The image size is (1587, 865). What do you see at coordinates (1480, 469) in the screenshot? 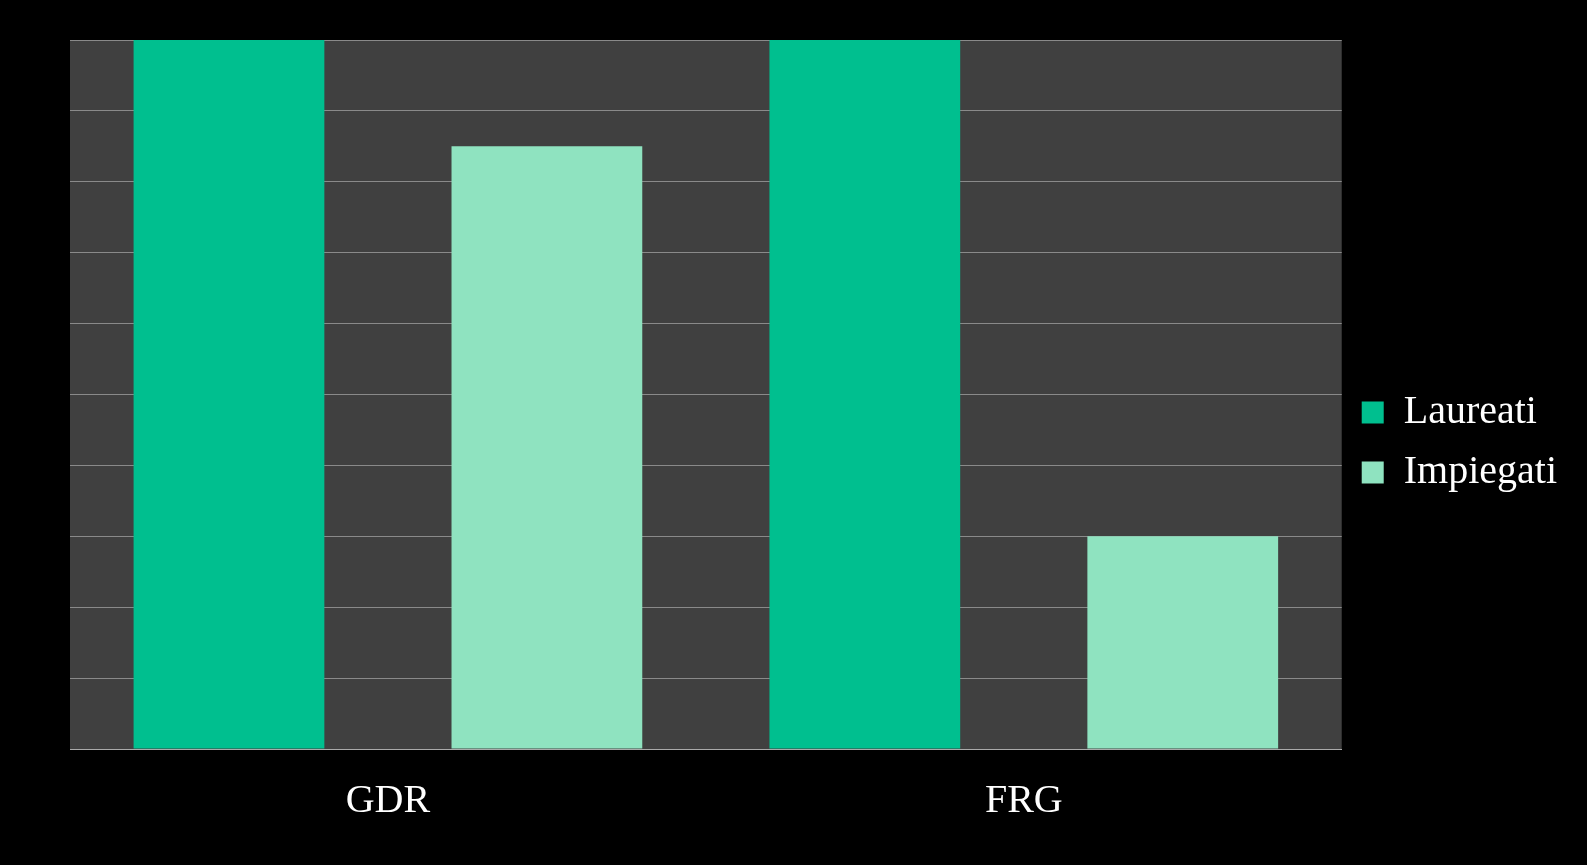
I see `legend-label: Impiegati` at bounding box center [1480, 469].